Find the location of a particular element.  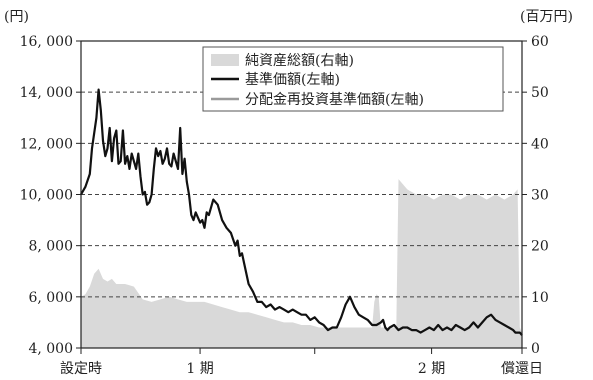

legend-swatch-net-assets is located at coordinates (225, 60).